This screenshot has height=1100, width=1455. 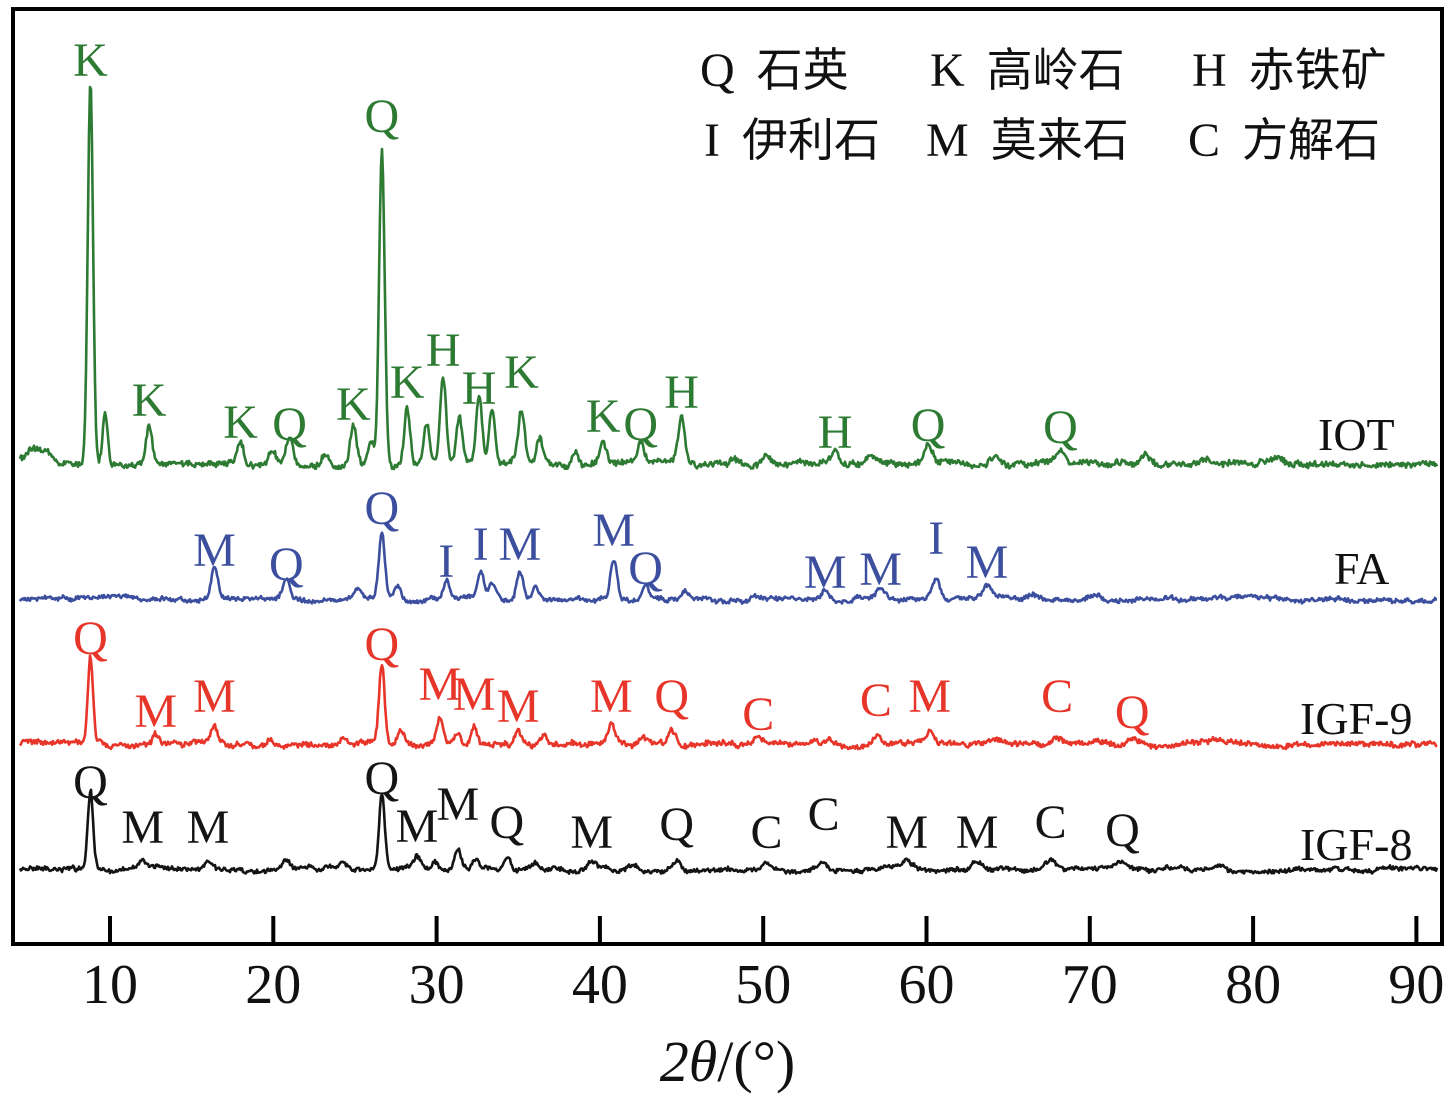 I want to click on x-tick-label: 70, so click(x=1090, y=985).